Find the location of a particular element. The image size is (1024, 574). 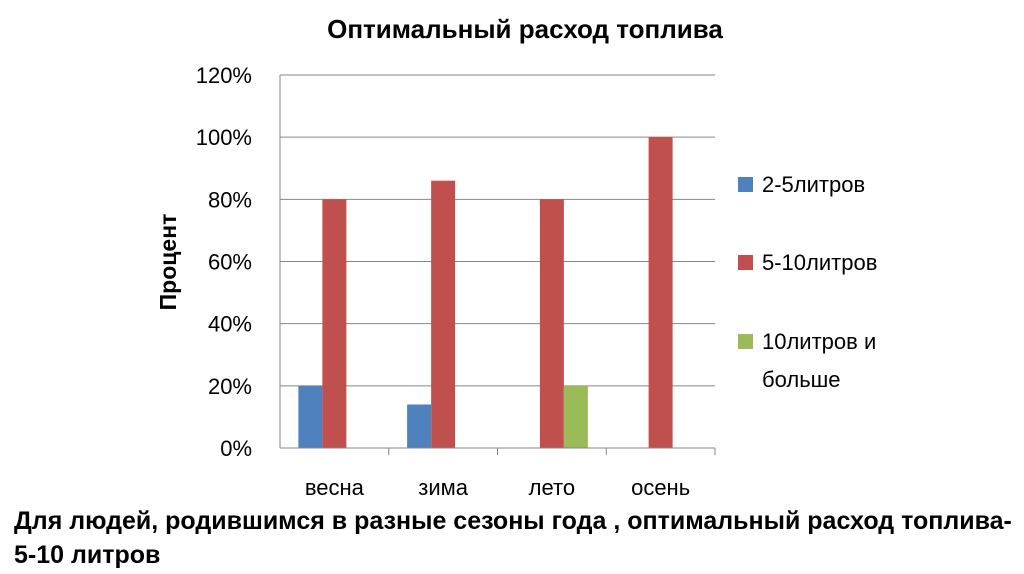

bar-лето-5-10литров is located at coordinates (551, 323).